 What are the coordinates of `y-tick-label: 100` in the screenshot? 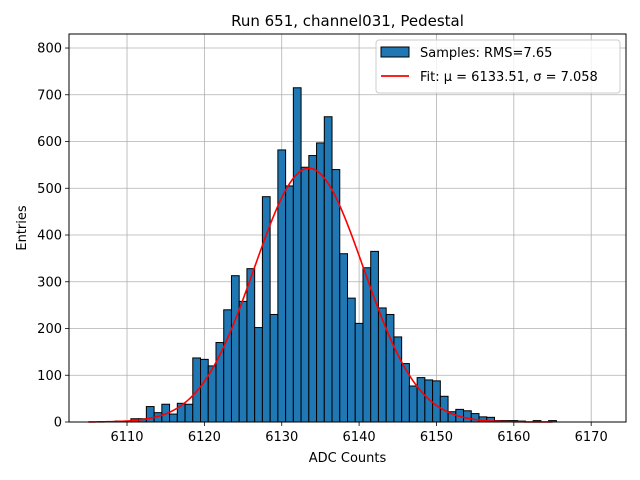 It's located at (49, 376).